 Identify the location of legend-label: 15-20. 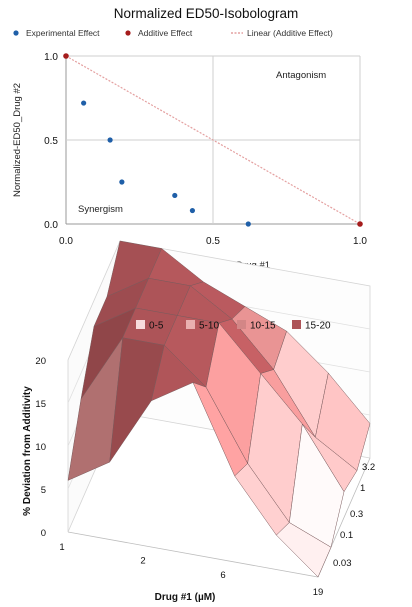
(318, 326).